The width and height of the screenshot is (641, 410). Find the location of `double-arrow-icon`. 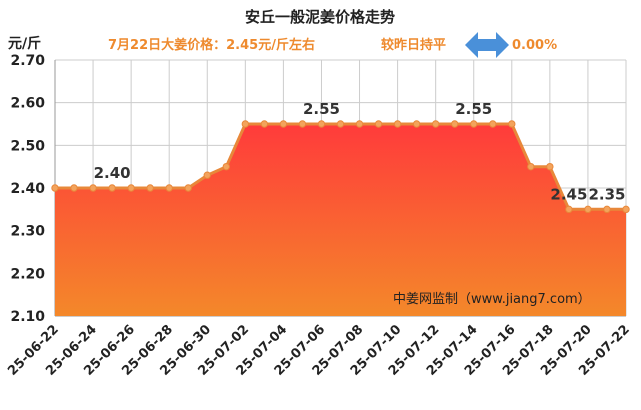

double-arrow-icon is located at coordinates (487, 45).